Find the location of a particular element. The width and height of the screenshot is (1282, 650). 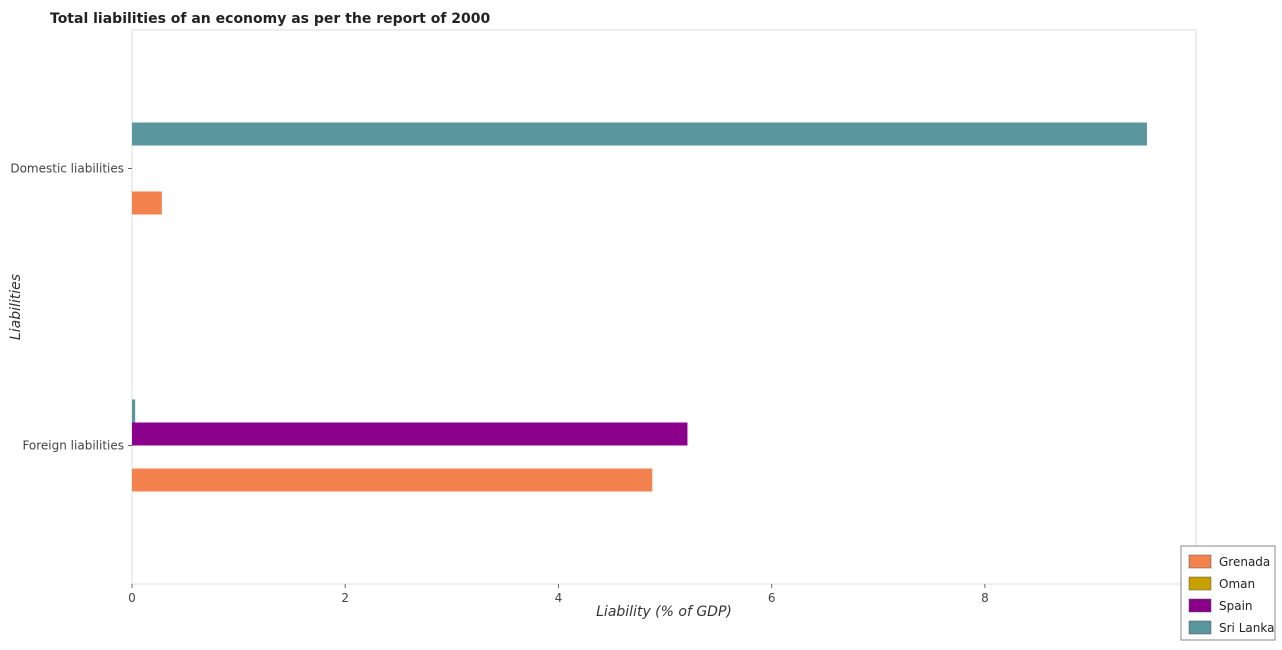

y-tick-label: Domestic liabilities is located at coordinates (67, 169).